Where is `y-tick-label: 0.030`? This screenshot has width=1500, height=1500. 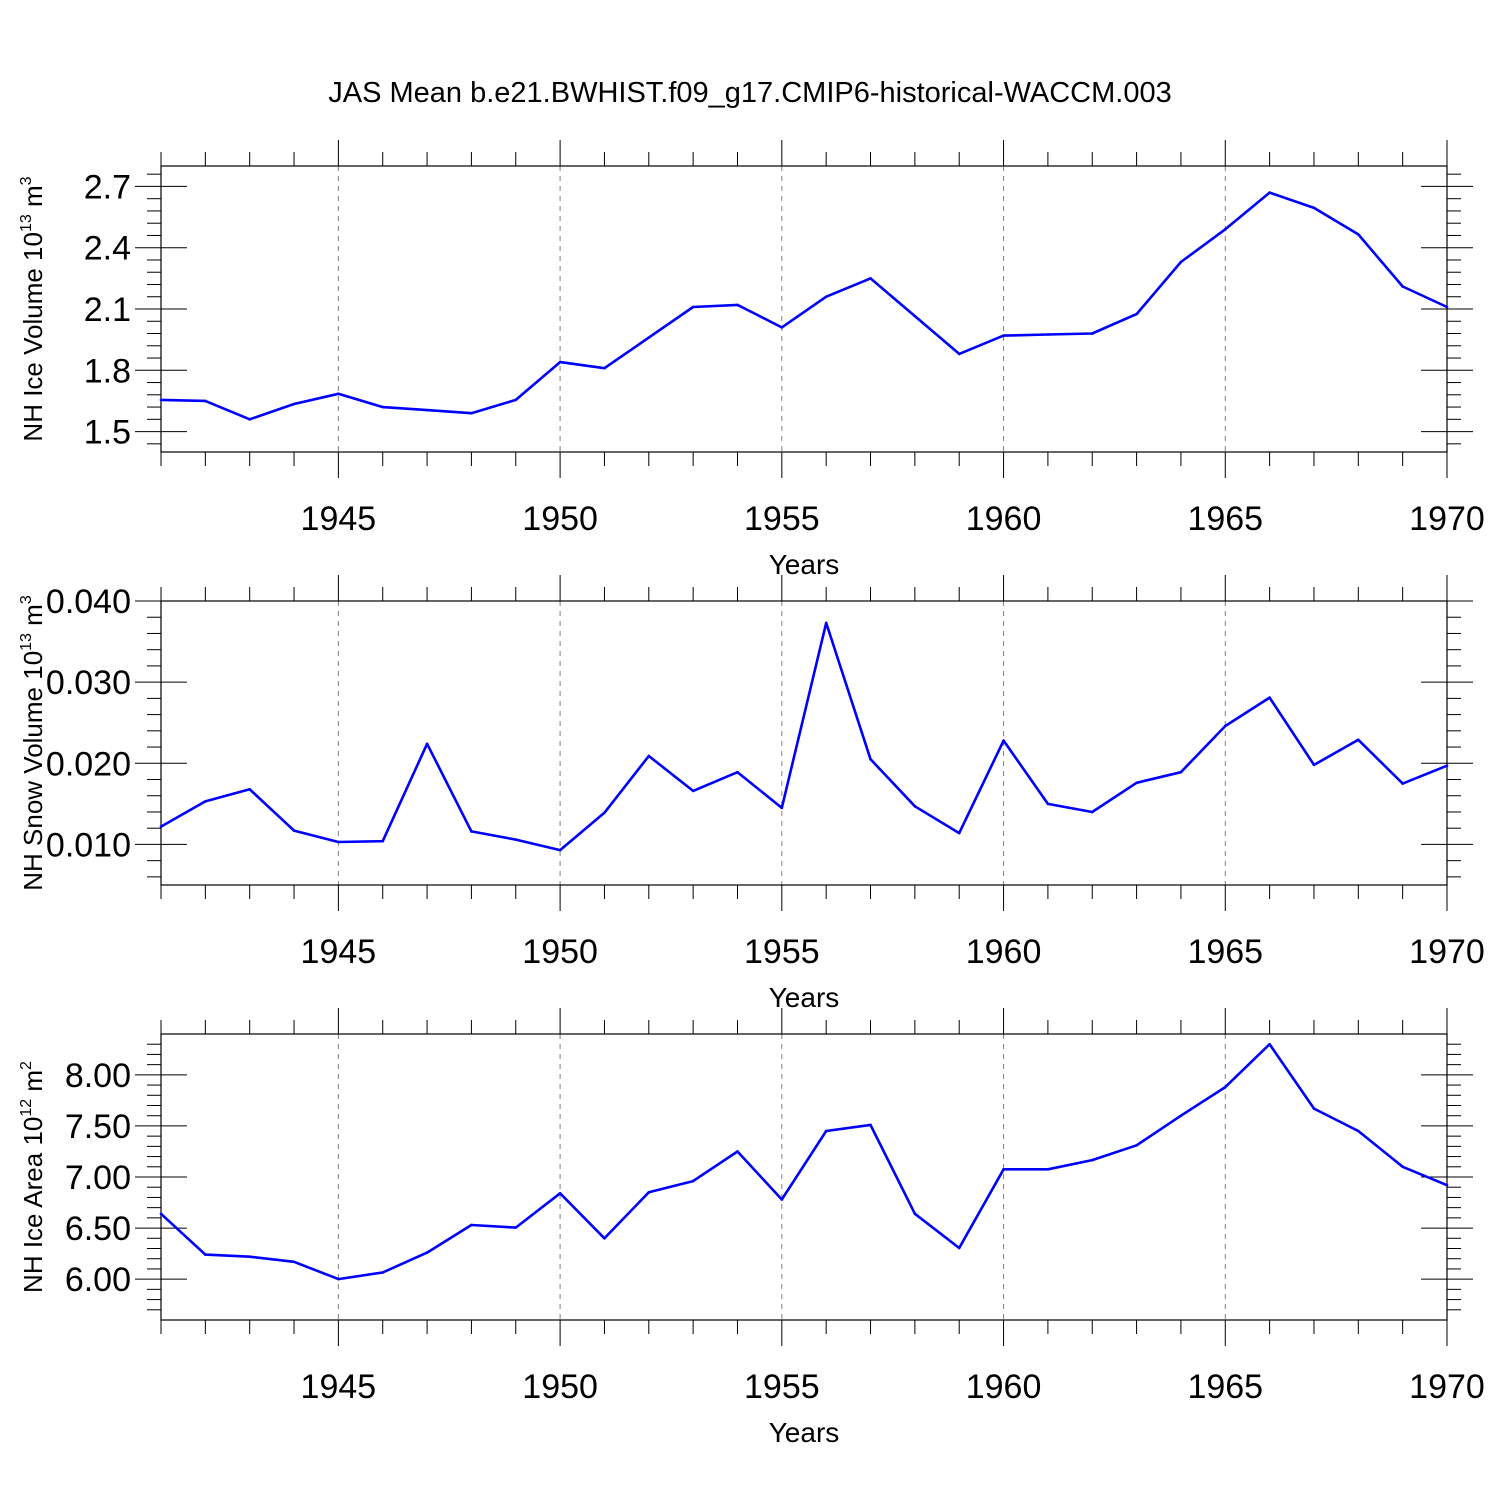
y-tick-label: 0.030 is located at coordinates (88, 683).